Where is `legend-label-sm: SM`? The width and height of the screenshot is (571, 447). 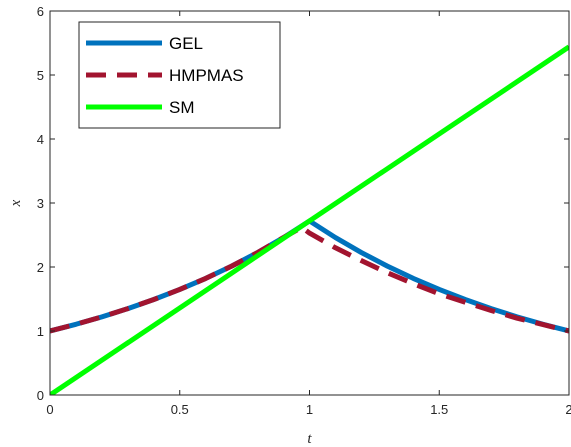
legend-label-sm: SM is located at coordinates (182, 107).